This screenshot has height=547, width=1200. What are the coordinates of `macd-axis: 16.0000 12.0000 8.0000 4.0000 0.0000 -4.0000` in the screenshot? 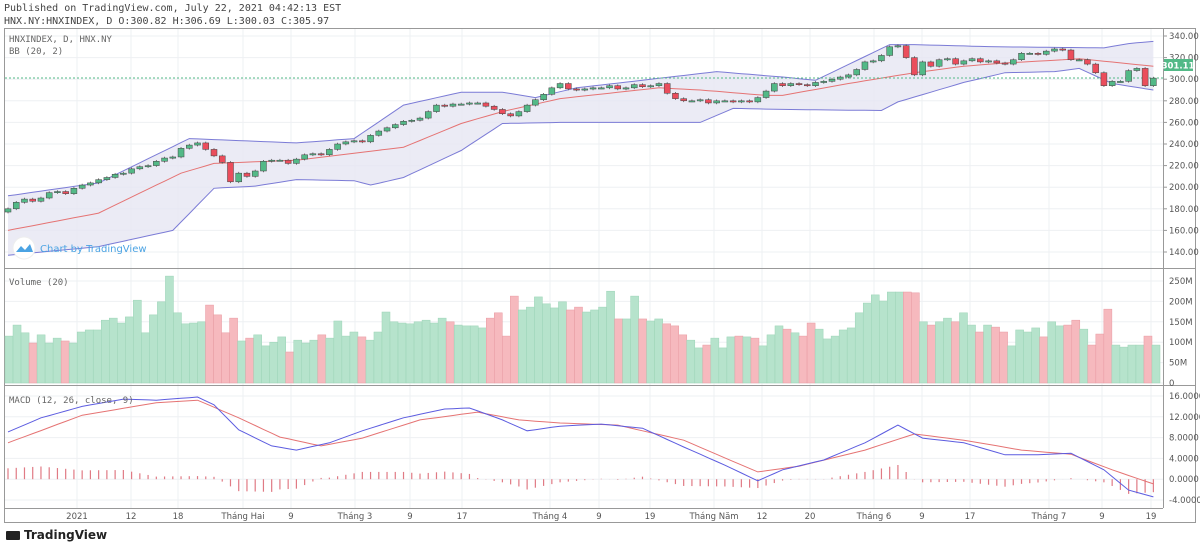 It's located at (1184, 449).